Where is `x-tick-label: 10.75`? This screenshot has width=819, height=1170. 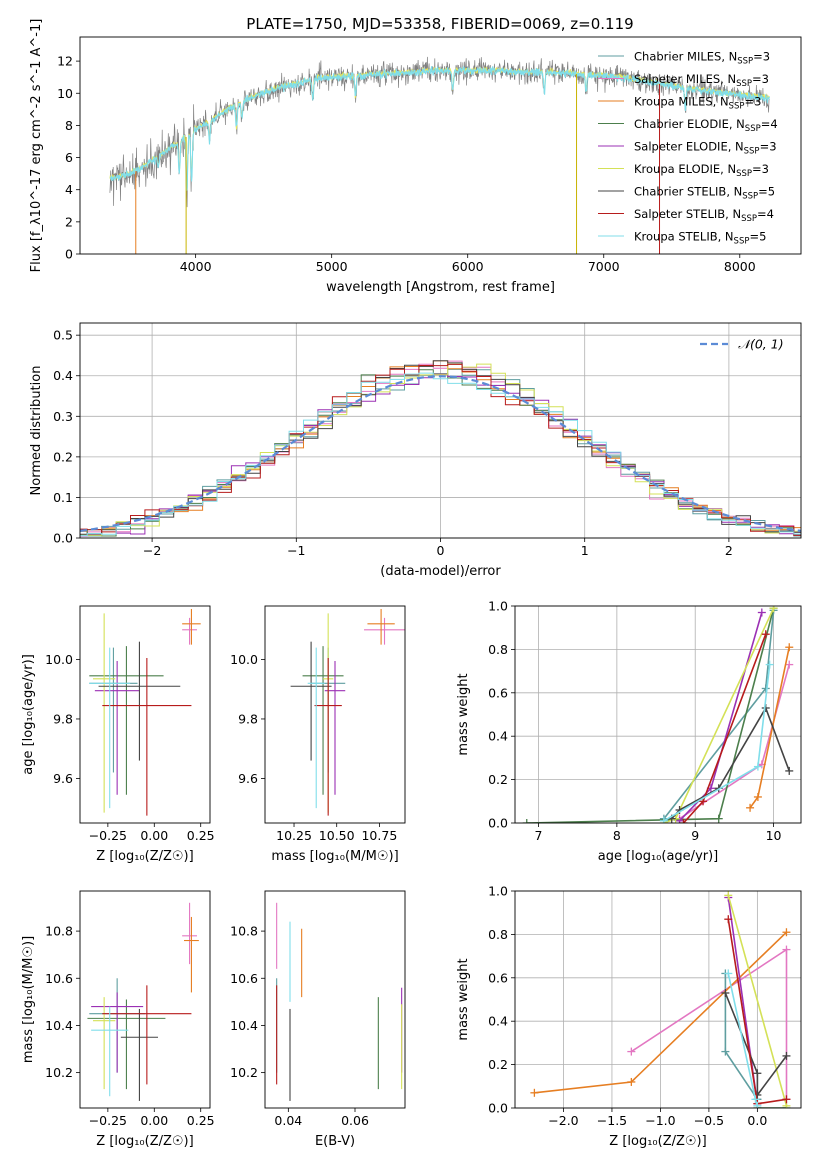 x-tick-label: 10.75 is located at coordinates (379, 835).